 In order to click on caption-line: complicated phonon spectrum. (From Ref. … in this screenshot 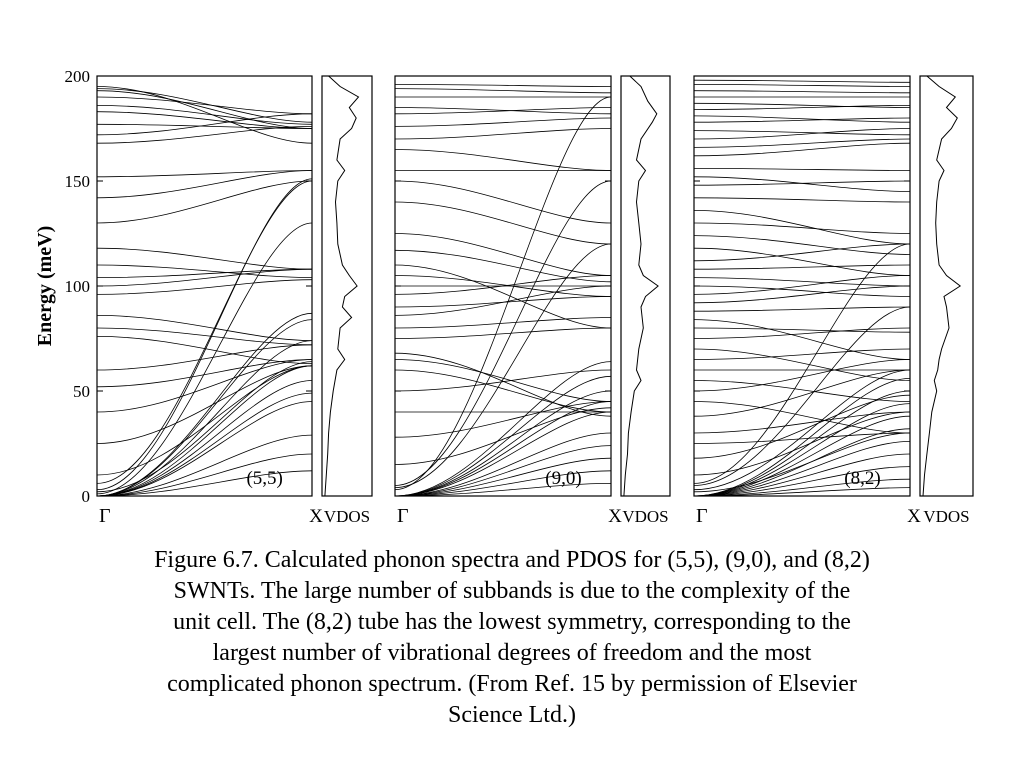, I will do `click(512, 684)`.